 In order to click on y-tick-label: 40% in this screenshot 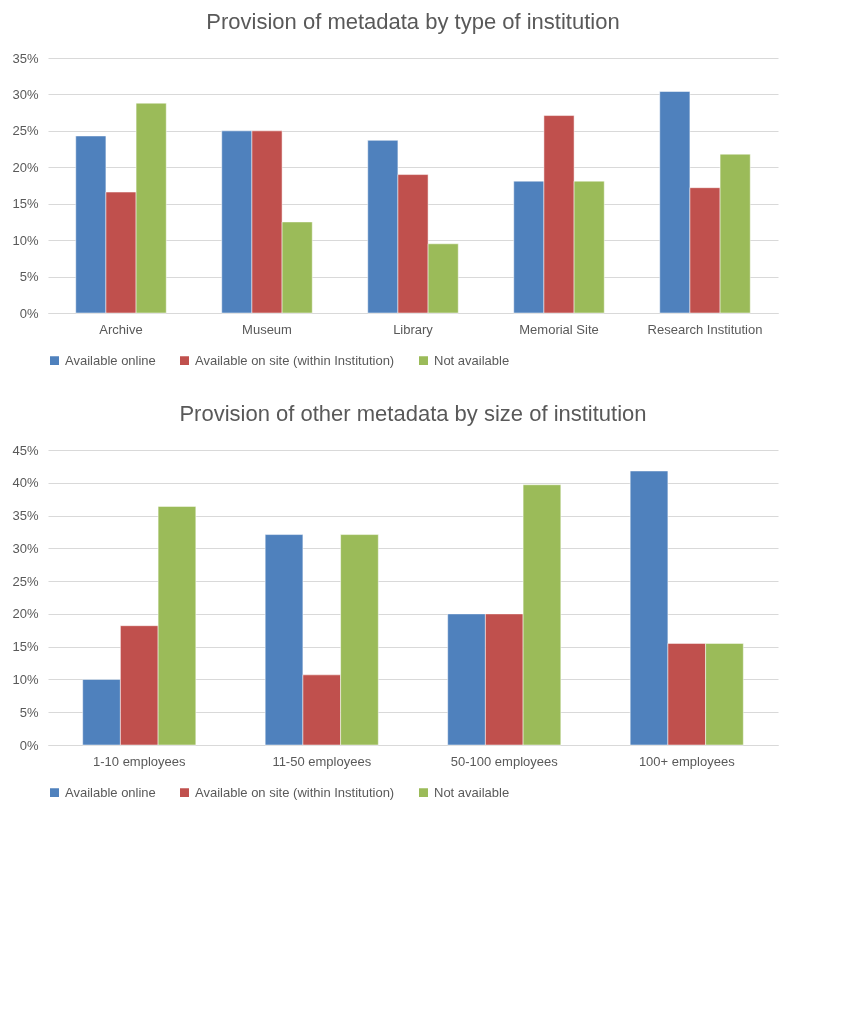, I will do `click(25, 483)`.